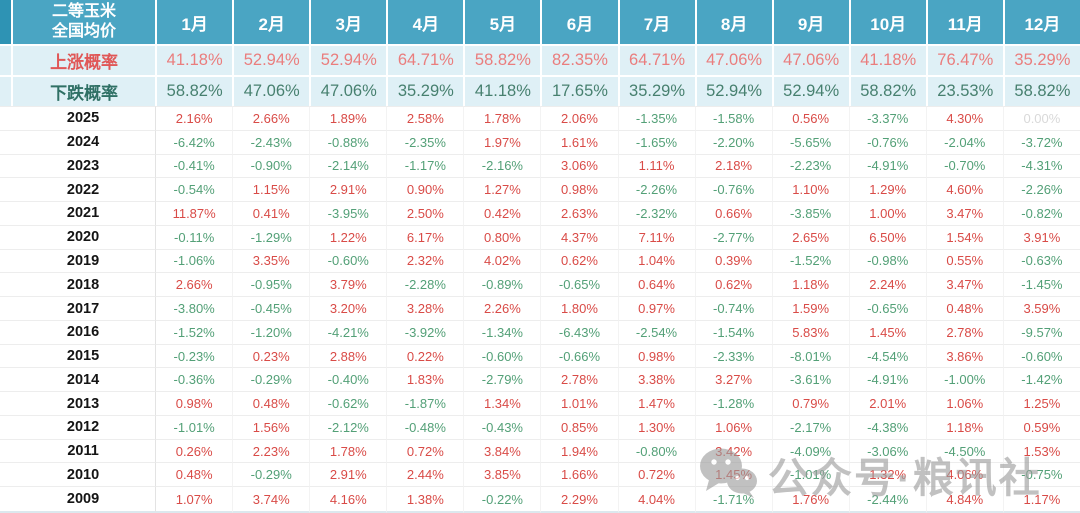 This screenshot has width=1080, height=513. I want to click on value-cell-m5: 3.85%, so click(502, 474).